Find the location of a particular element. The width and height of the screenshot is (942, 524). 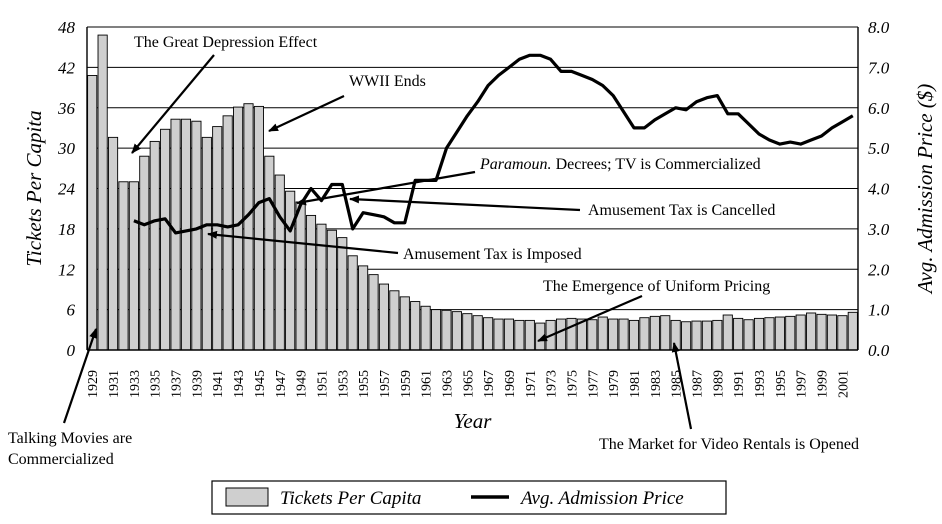

x-tick-label: 1995 is located at coordinates (781, 384).